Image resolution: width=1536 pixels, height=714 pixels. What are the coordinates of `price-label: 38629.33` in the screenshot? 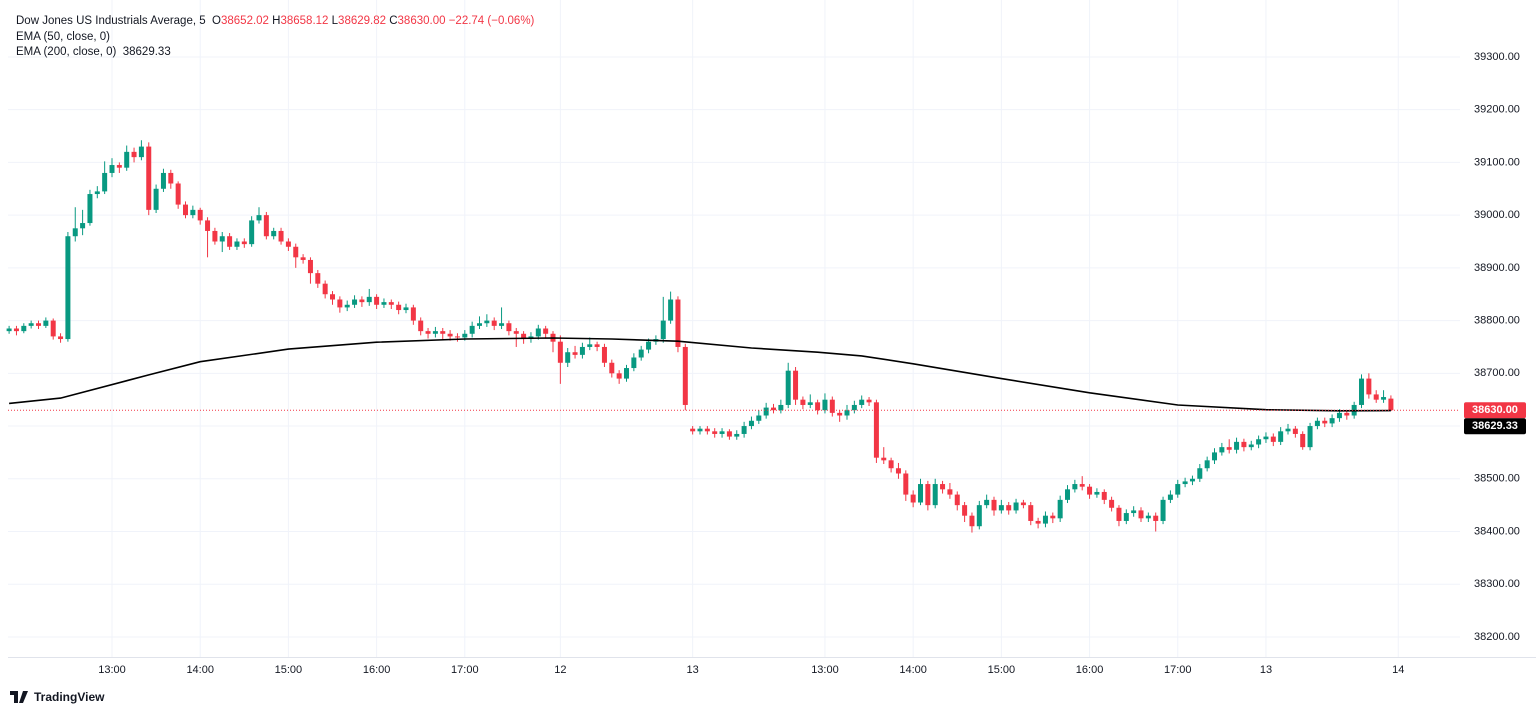 It's located at (1495, 426).